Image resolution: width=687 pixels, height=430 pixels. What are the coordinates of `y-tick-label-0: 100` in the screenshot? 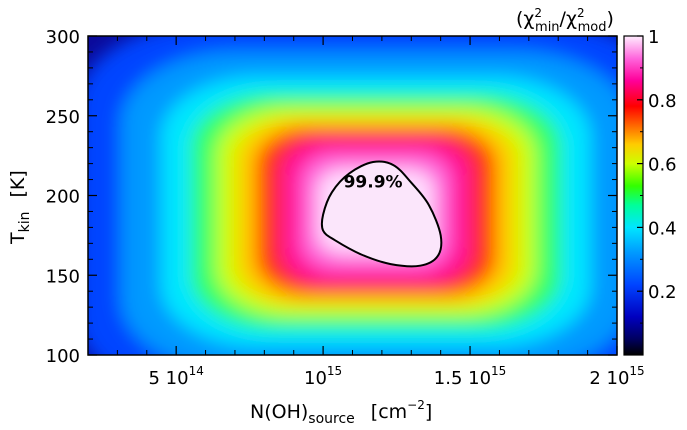 It's located at (63, 356).